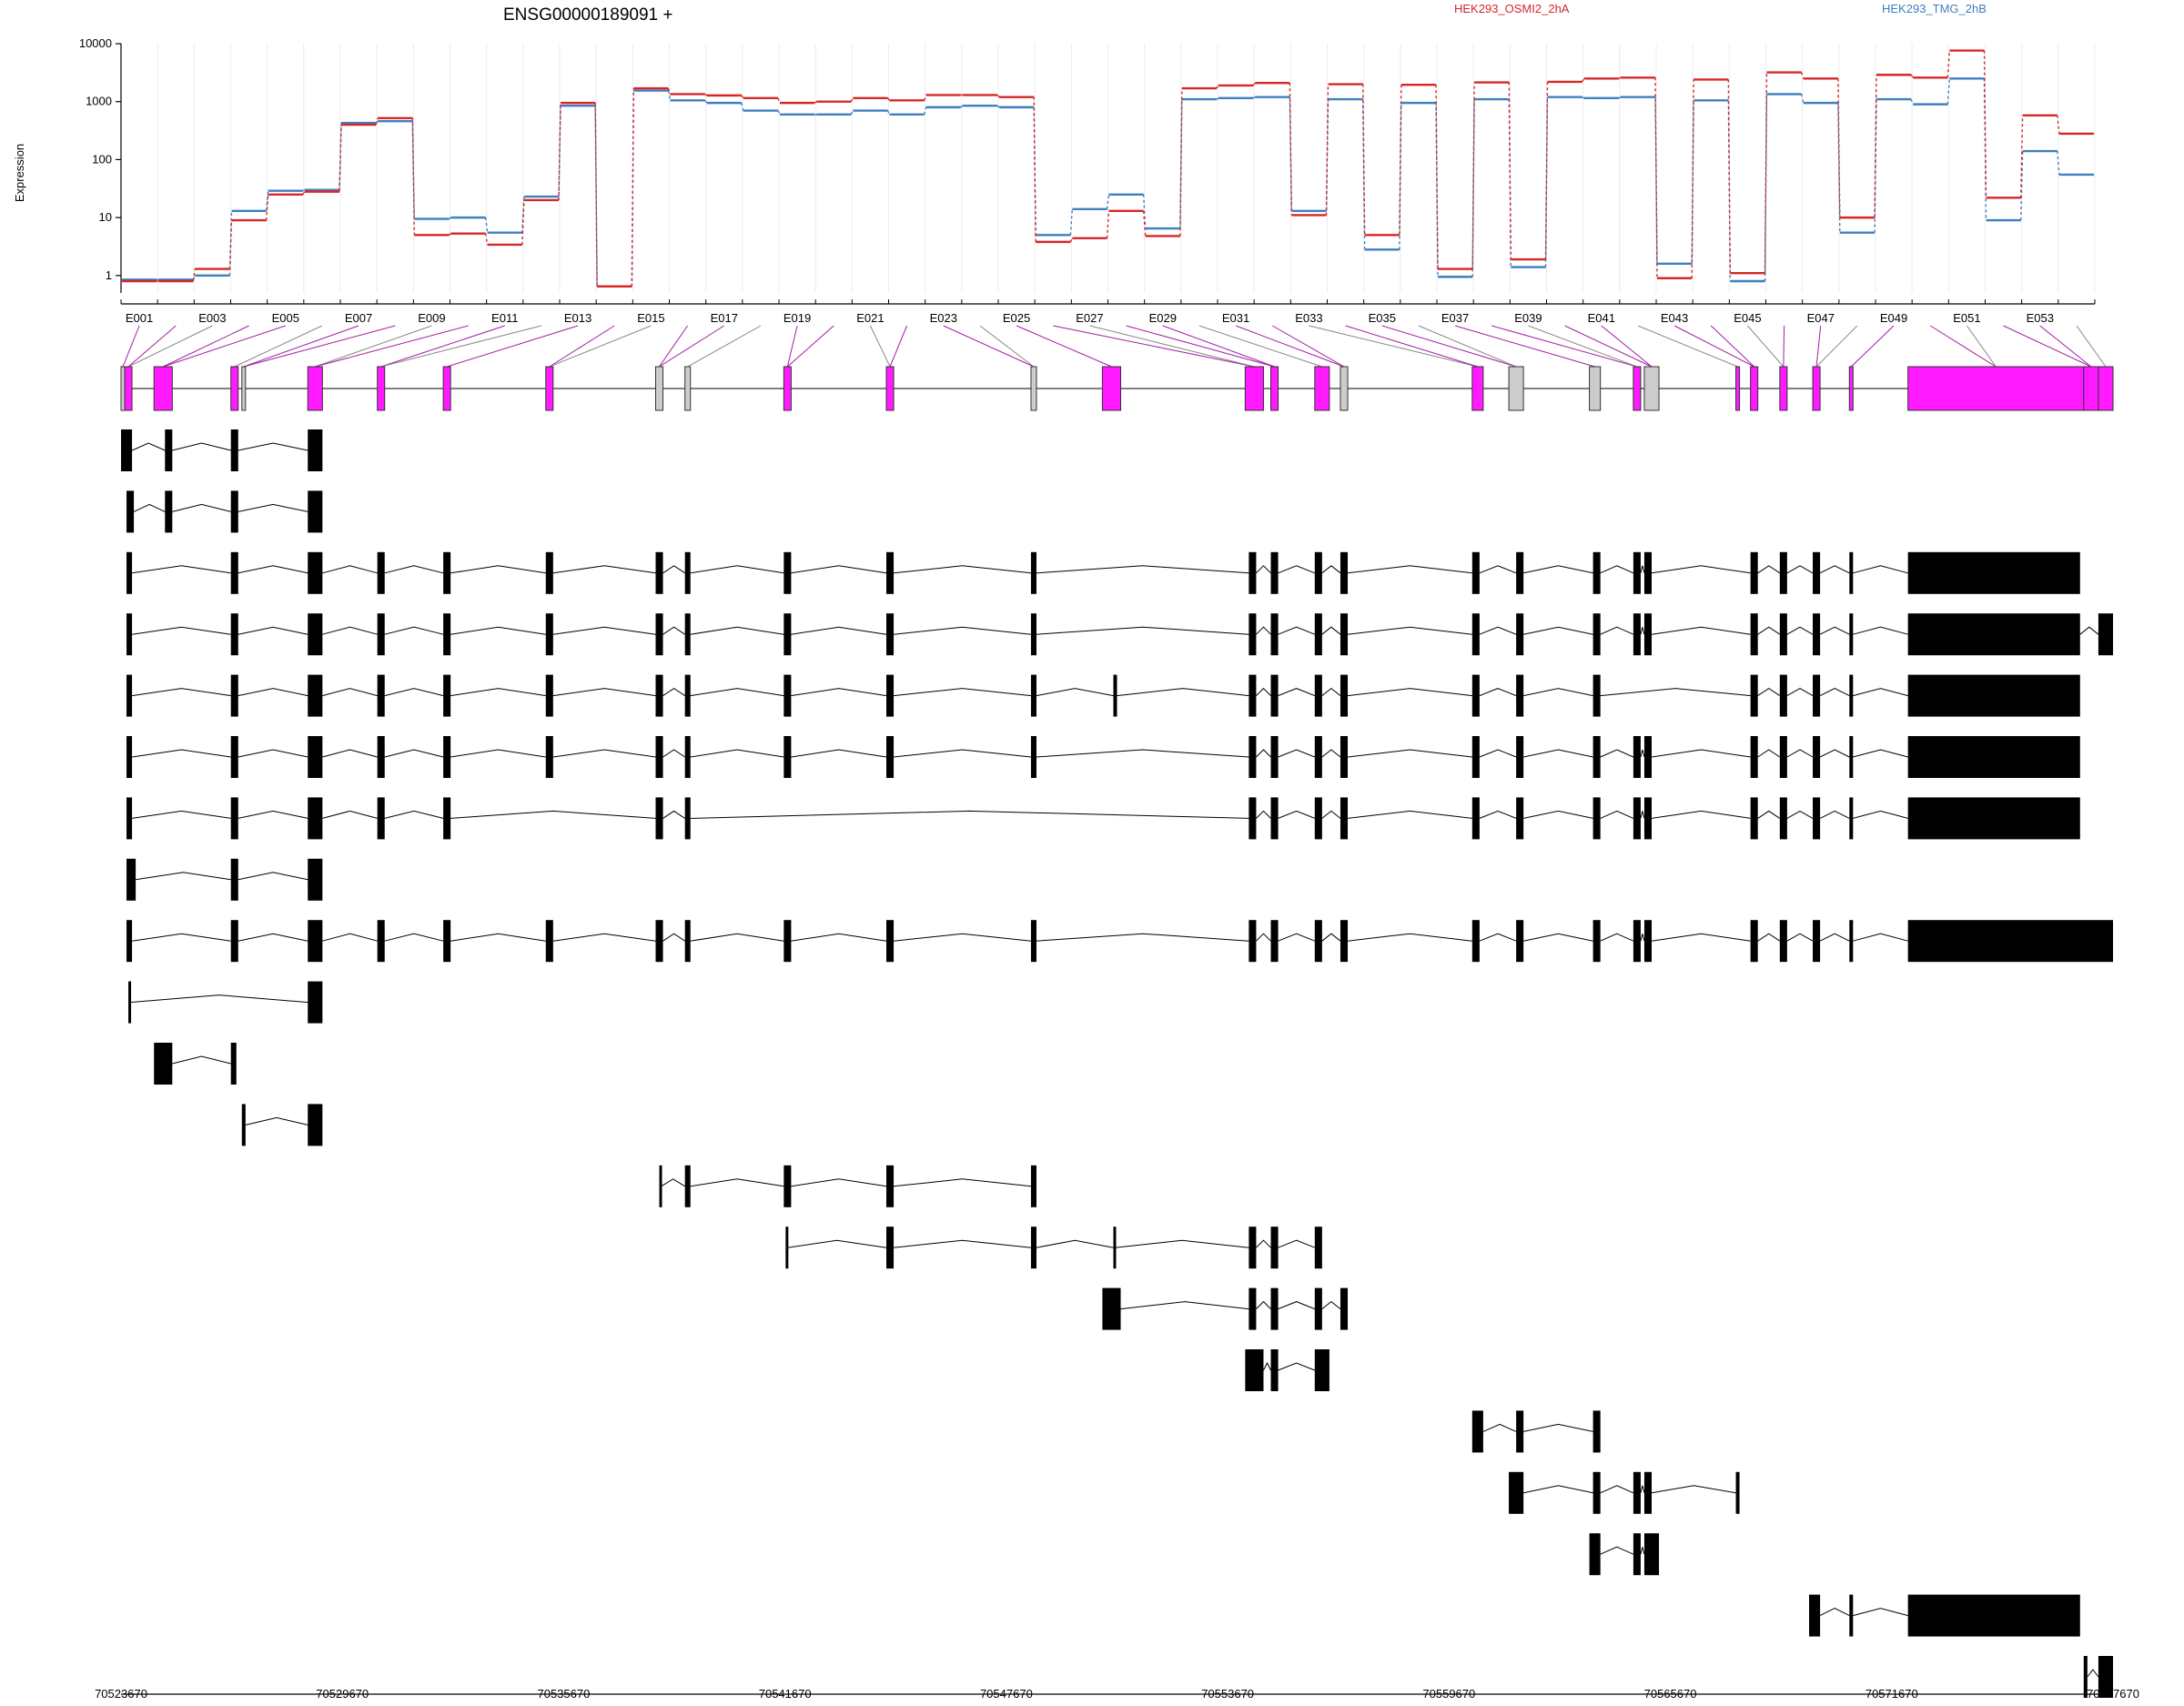  What do you see at coordinates (1602, 318) in the screenshot?
I see `x-tick-label: E041` at bounding box center [1602, 318].